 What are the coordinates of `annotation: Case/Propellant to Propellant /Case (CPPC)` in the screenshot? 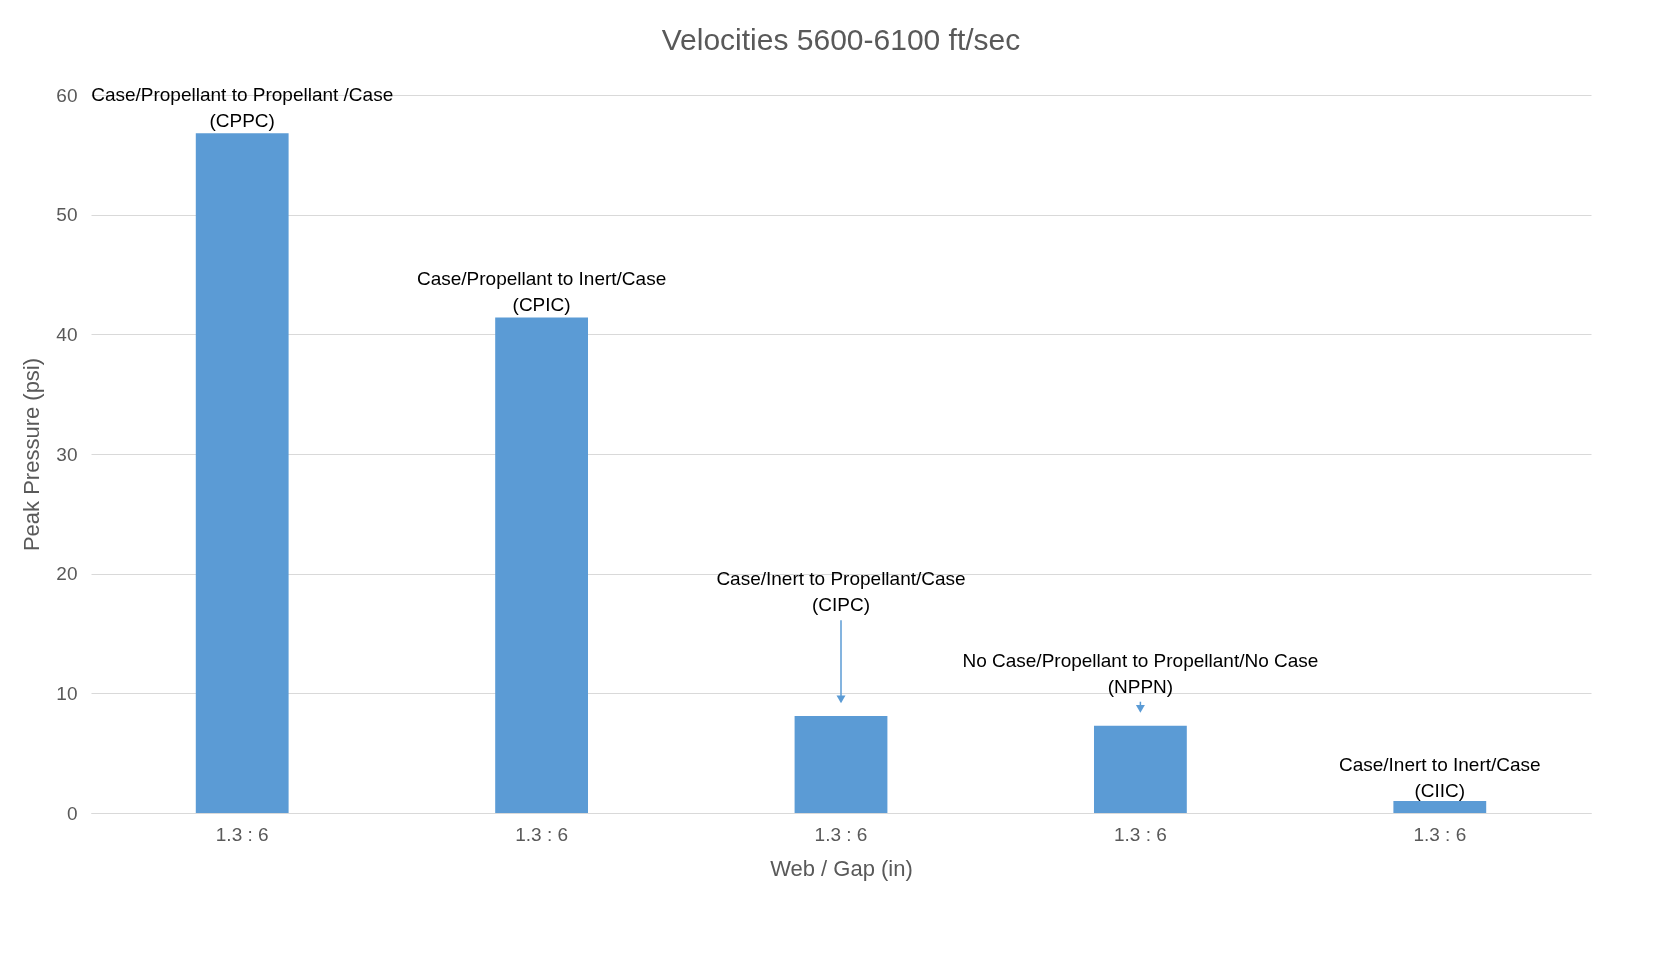 It's located at (242, 107).